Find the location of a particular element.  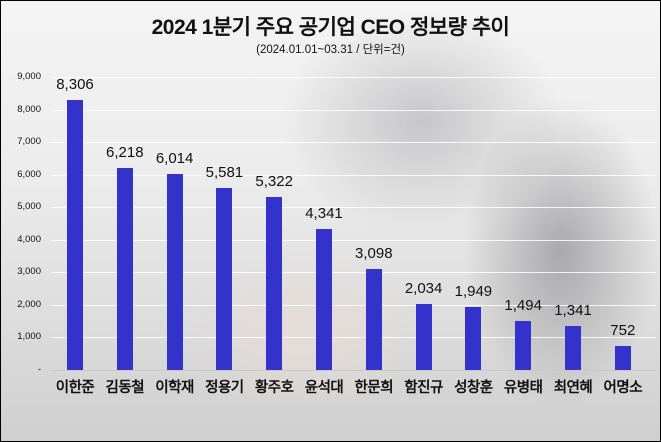

x-axis-category-label: 김동철 is located at coordinates (125, 388).